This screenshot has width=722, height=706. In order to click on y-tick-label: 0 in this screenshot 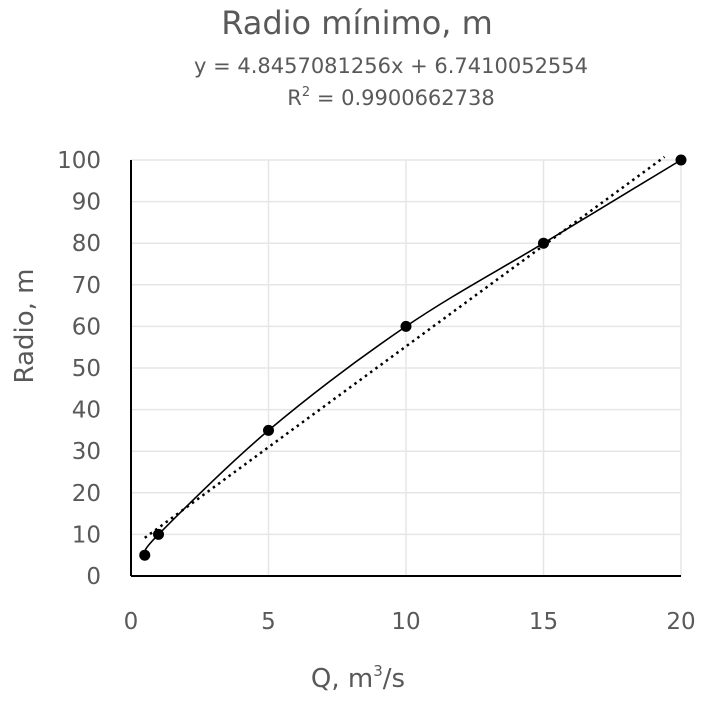, I will do `click(93, 577)`.